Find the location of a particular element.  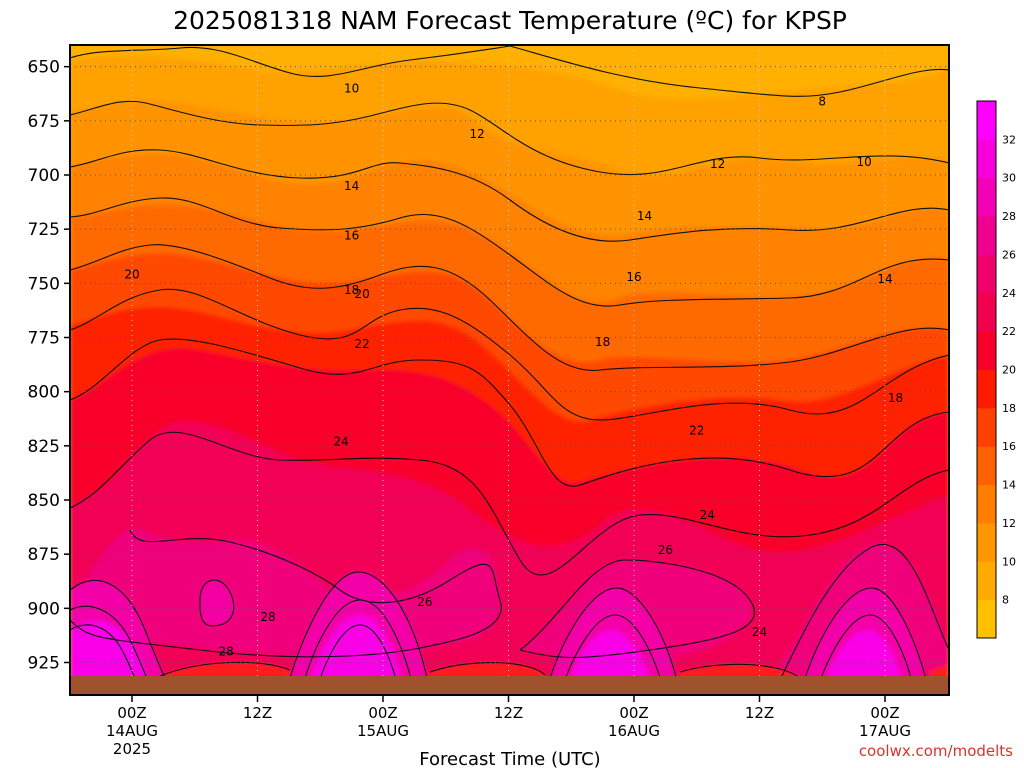

x-tick-day-label: 17AUG is located at coordinates (885, 731).